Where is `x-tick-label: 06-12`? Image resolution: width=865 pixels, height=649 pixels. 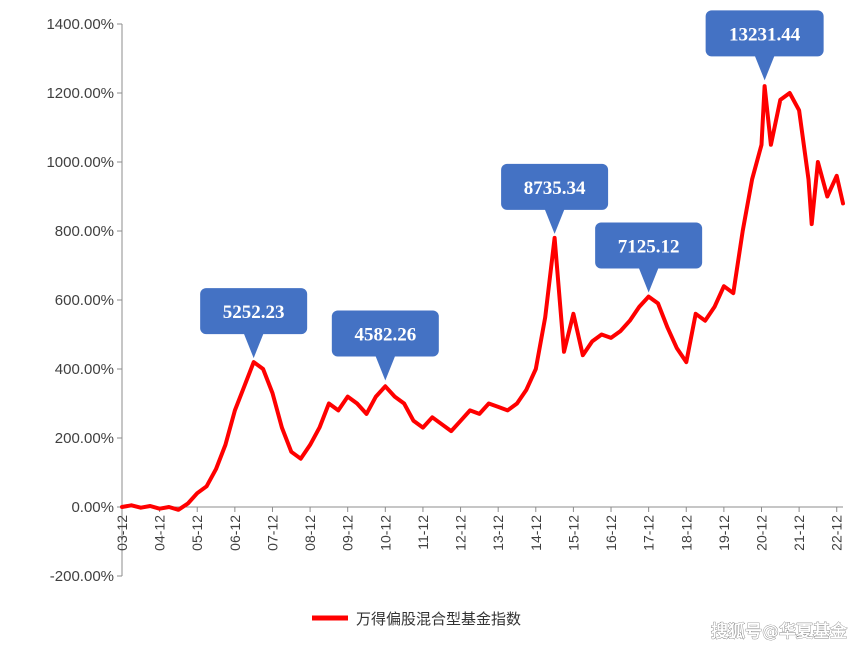 x-tick-label: 06-12 is located at coordinates (235, 533).